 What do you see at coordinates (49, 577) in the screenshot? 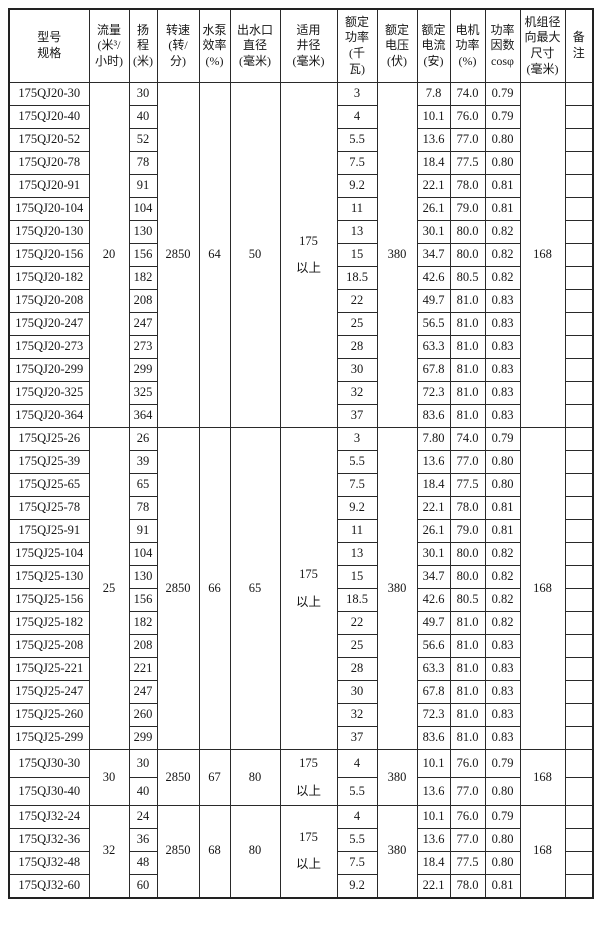
I see `cell-model: 175QJ25-130` at bounding box center [49, 577].